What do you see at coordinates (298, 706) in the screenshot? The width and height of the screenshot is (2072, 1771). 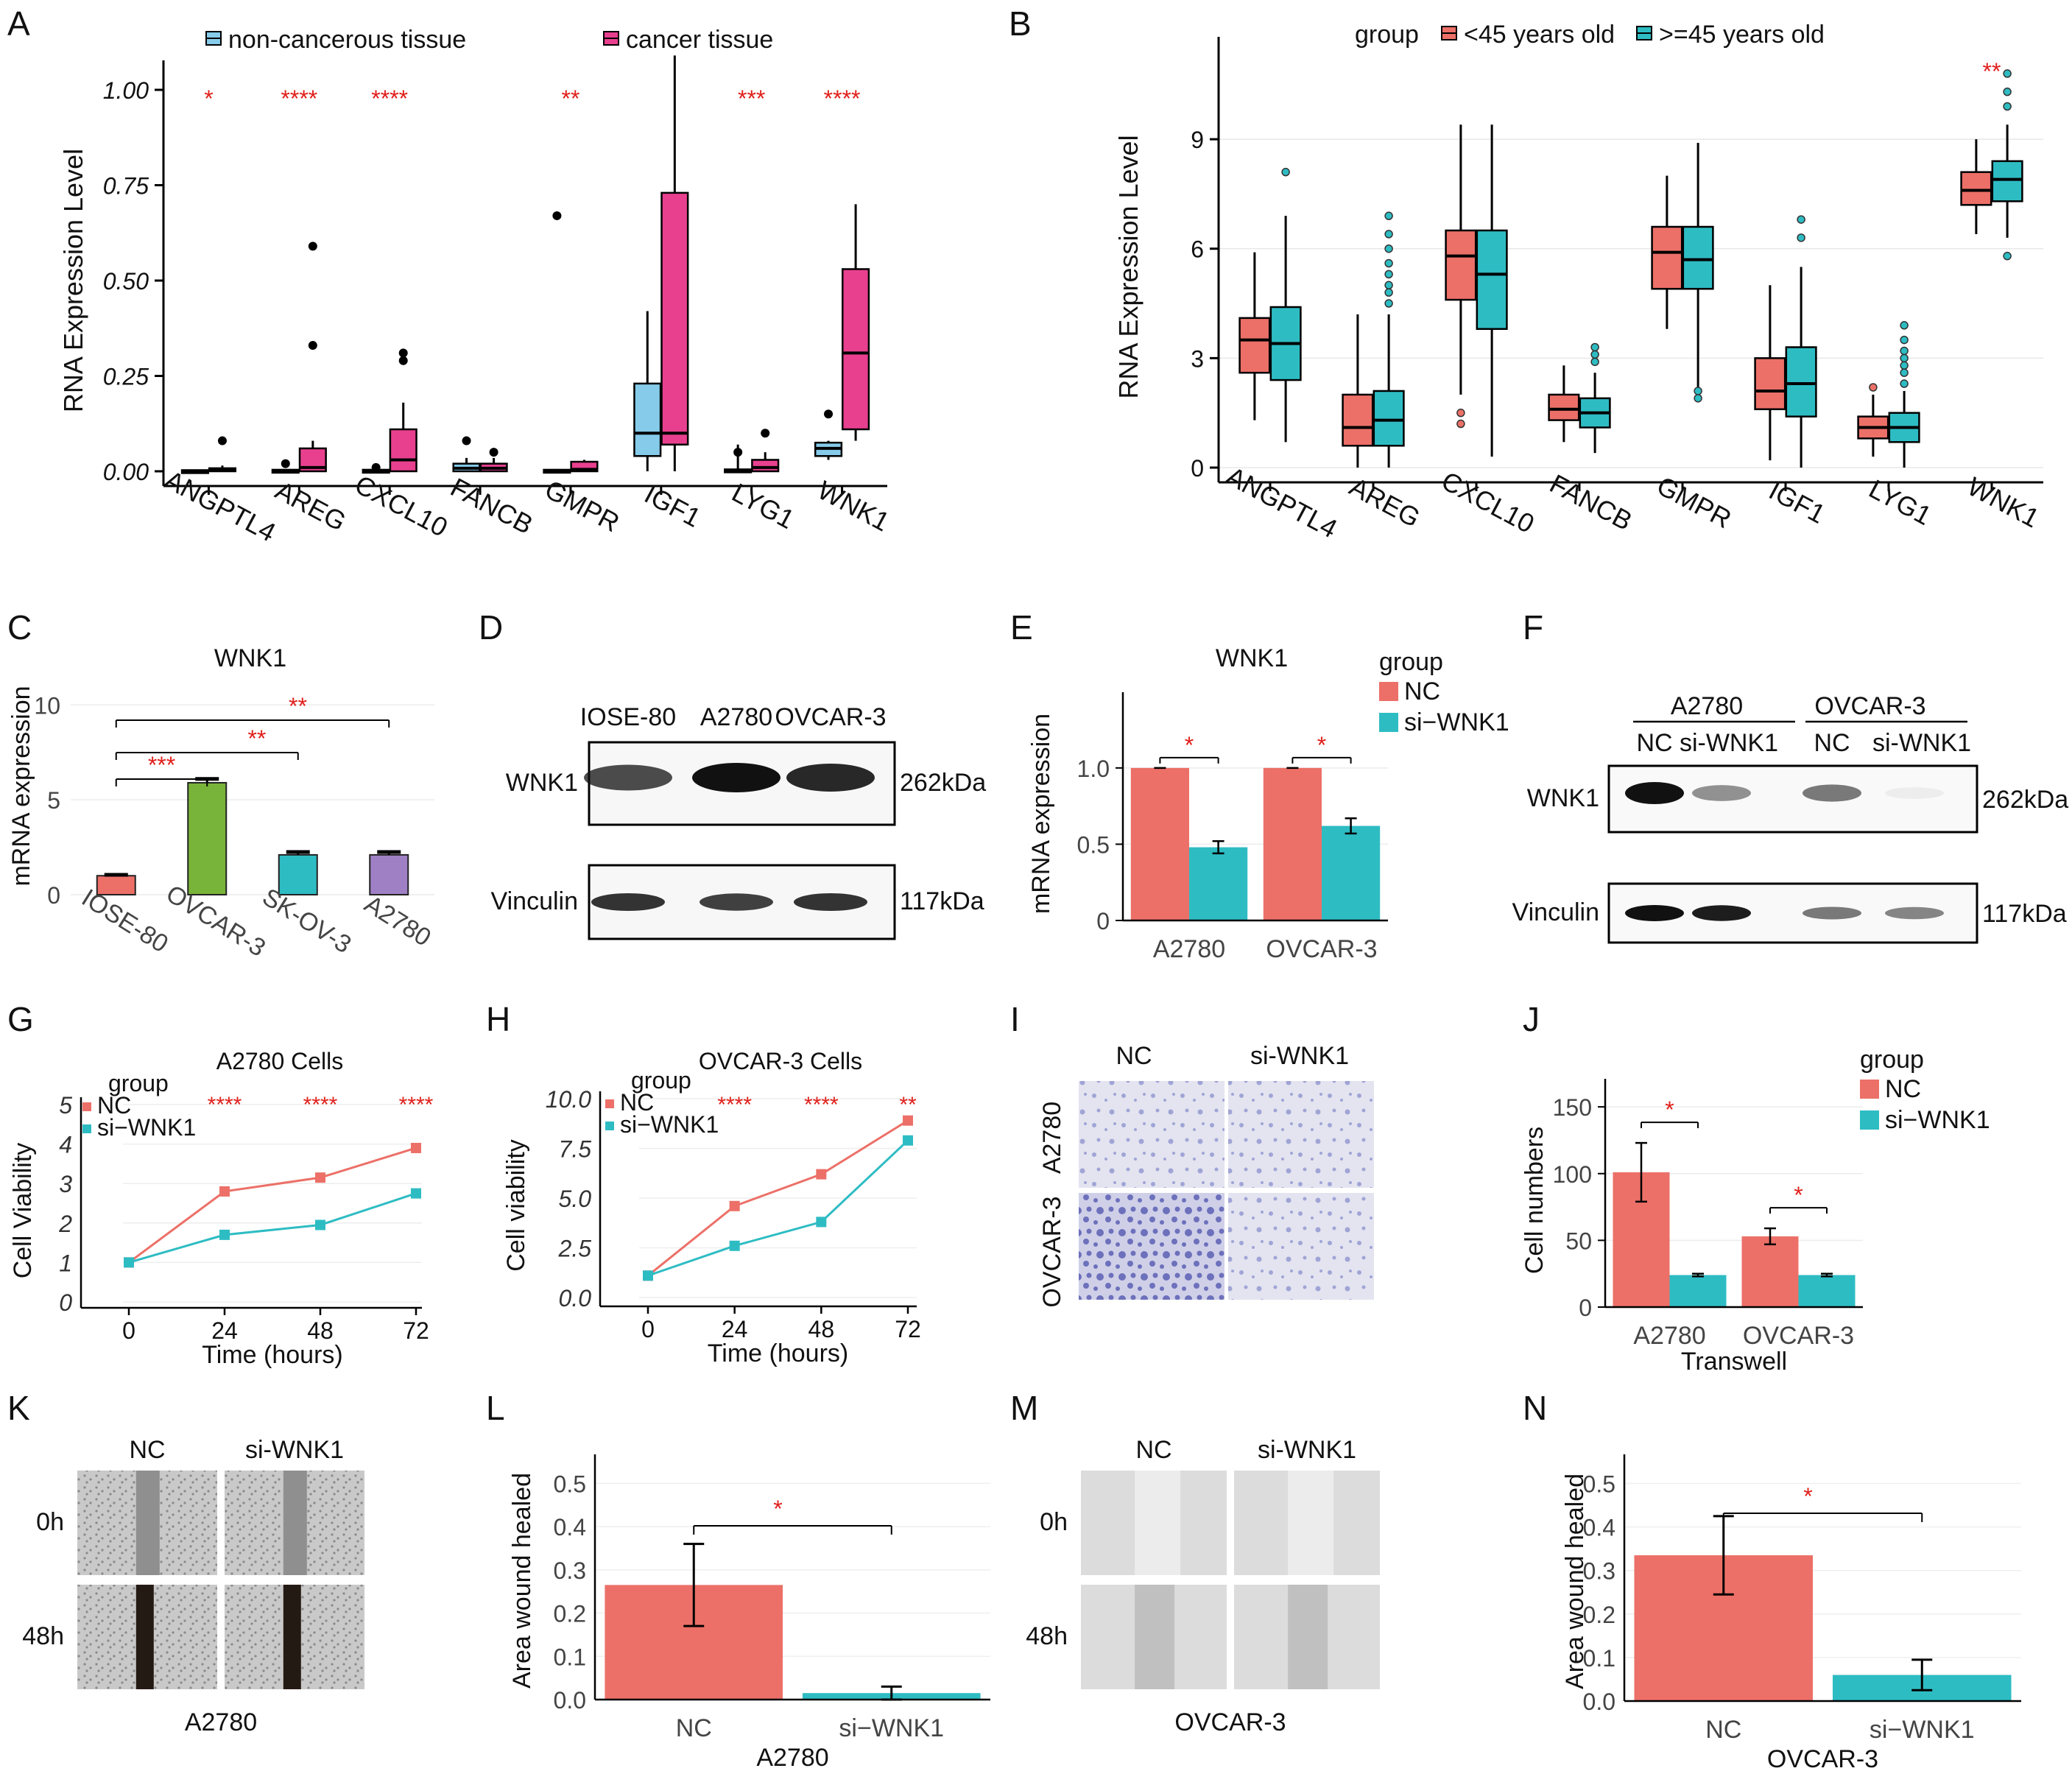 I see `bracket-label: **` at bounding box center [298, 706].